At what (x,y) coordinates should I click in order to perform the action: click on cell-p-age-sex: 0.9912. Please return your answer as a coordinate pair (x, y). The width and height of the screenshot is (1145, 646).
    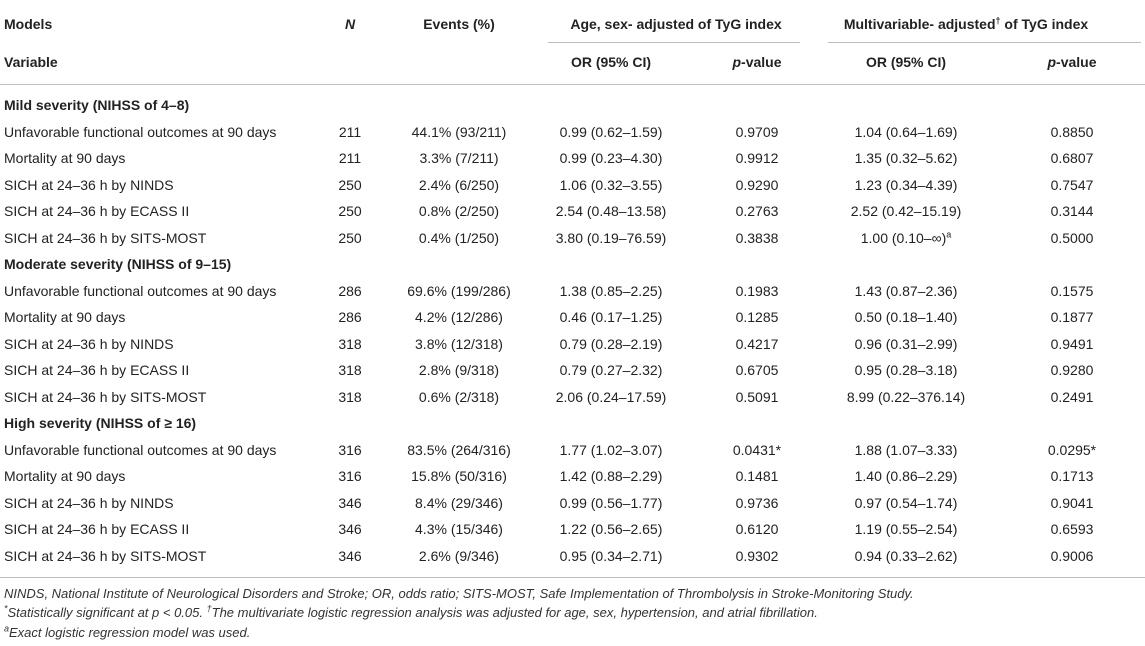
    Looking at the image, I should click on (757, 158).